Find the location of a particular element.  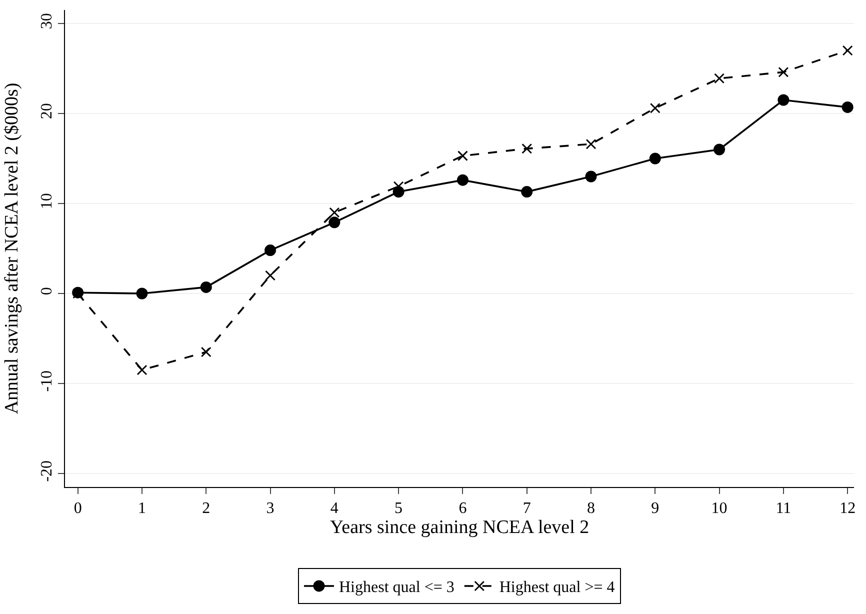

x-tick-label: 12 is located at coordinates (848, 509).